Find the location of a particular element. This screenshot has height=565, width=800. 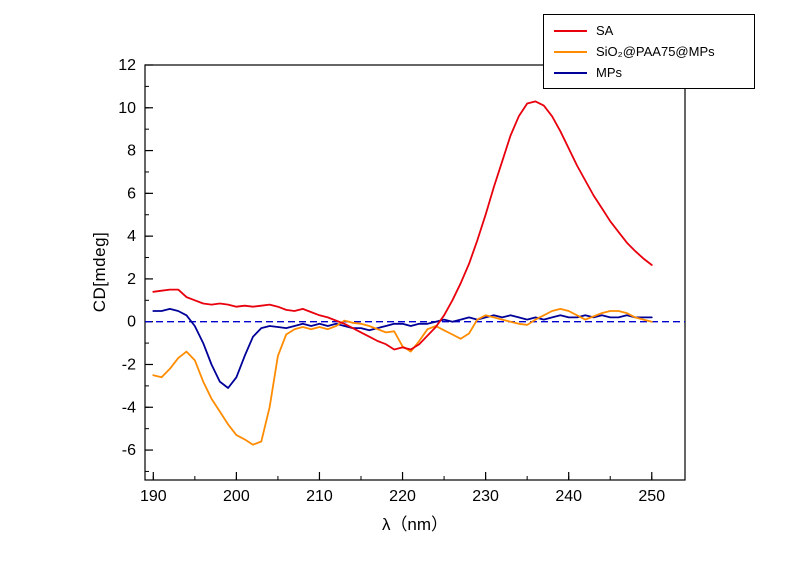

y-tick-label: 4 is located at coordinates (131, 236).